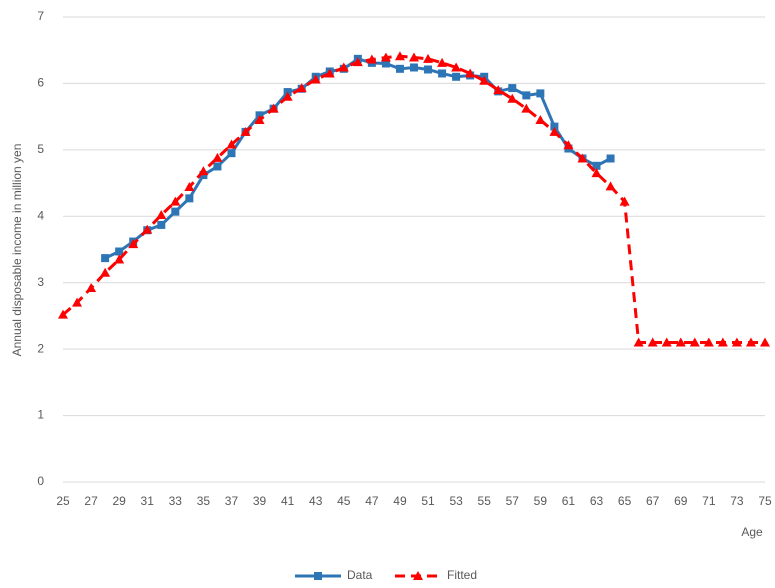 The width and height of the screenshot is (775, 588). What do you see at coordinates (260, 501) in the screenshot?
I see `x-tick-label: 39` at bounding box center [260, 501].